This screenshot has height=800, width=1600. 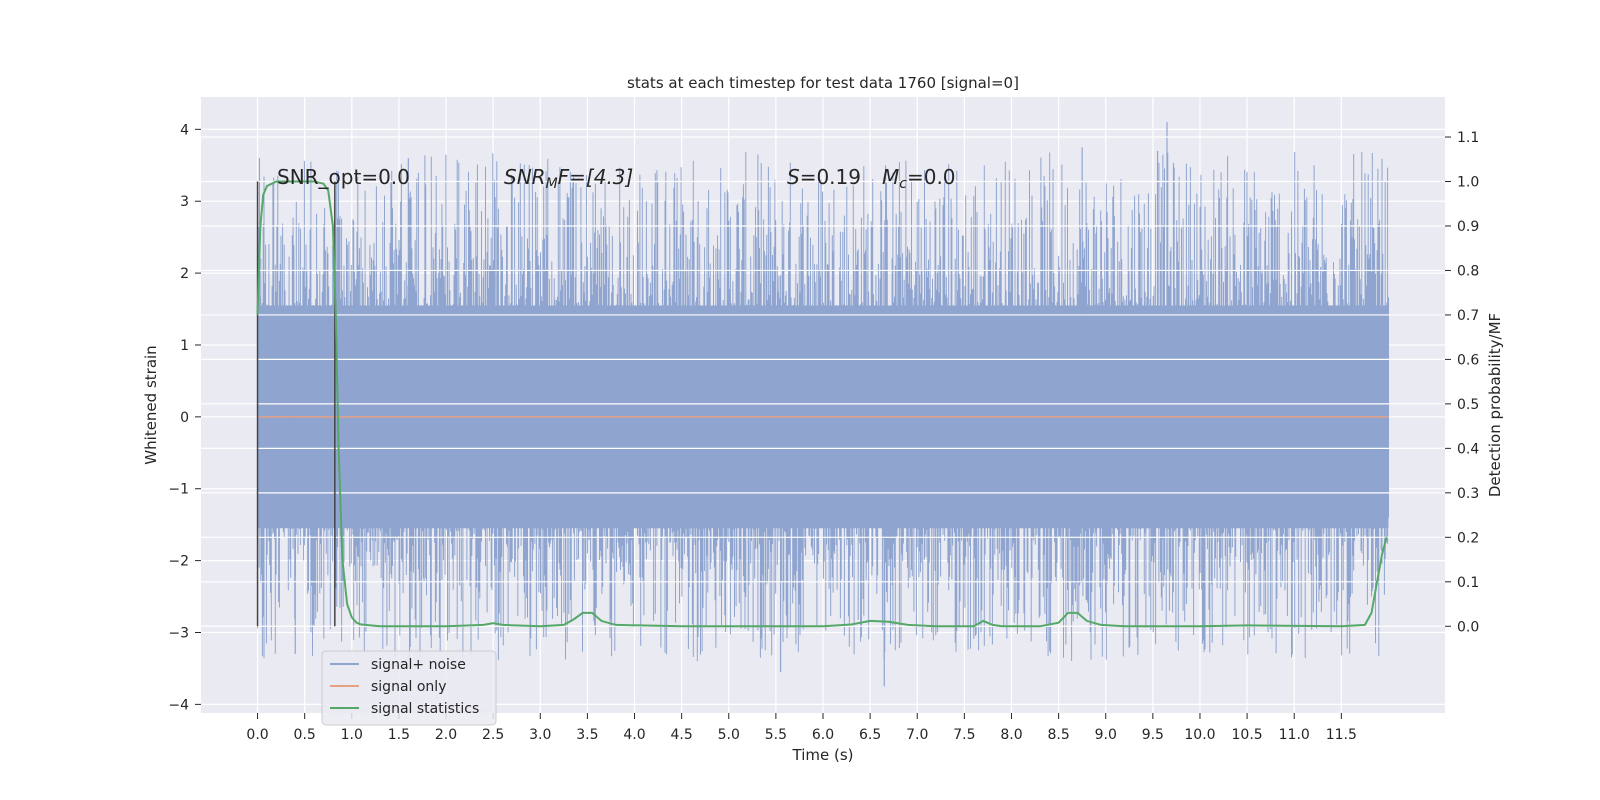 What do you see at coordinates (1468, 360) in the screenshot?
I see `y-right-tick-label: 0.6` at bounding box center [1468, 360].